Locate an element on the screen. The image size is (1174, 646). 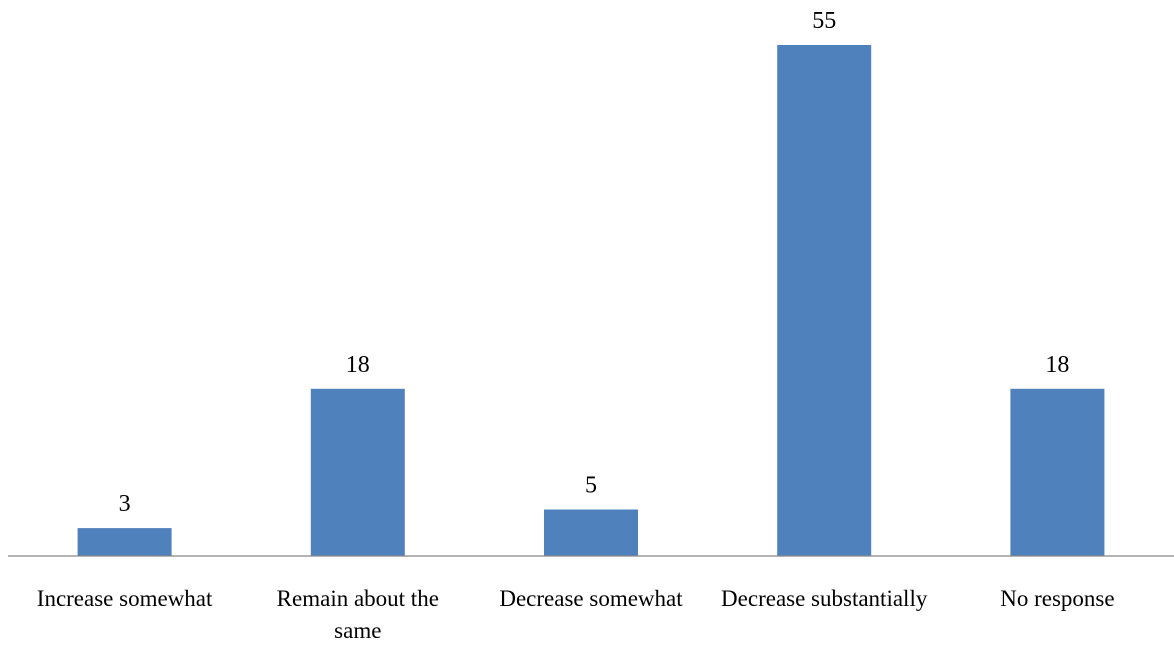
category-label-2: Decrease somewhat is located at coordinates (591, 598).